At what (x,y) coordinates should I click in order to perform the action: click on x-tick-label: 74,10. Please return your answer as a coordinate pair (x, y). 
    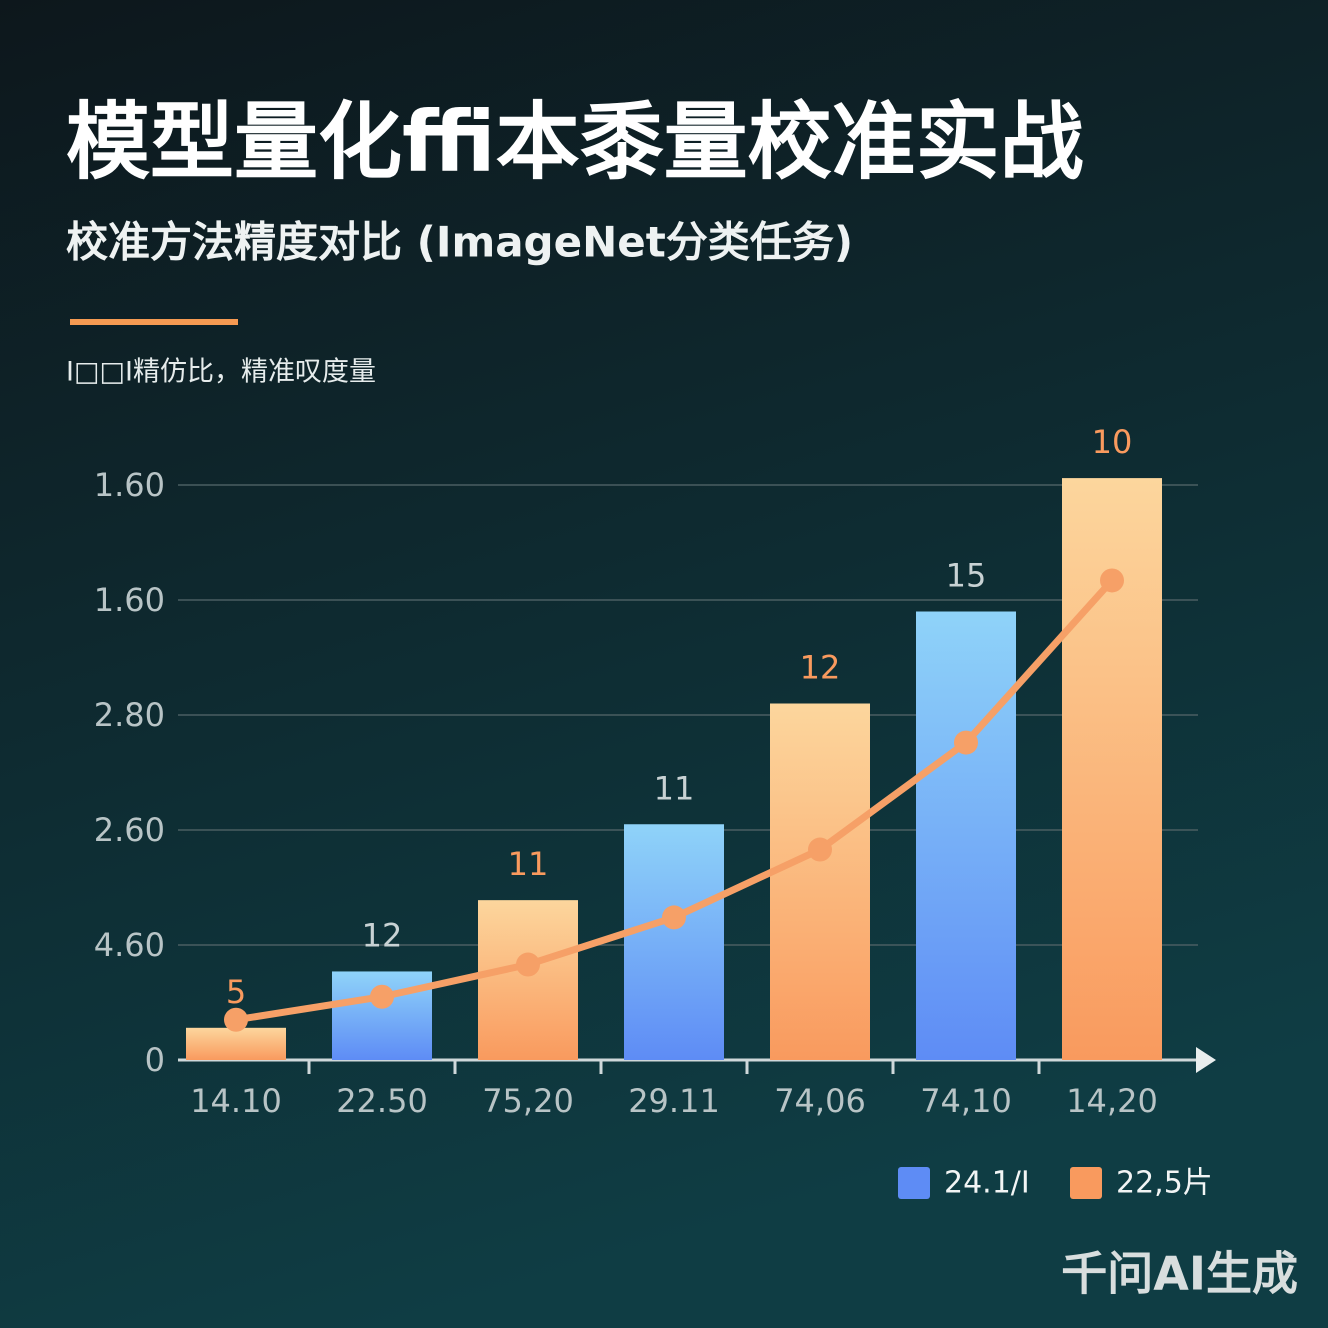
    Looking at the image, I should click on (966, 1101).